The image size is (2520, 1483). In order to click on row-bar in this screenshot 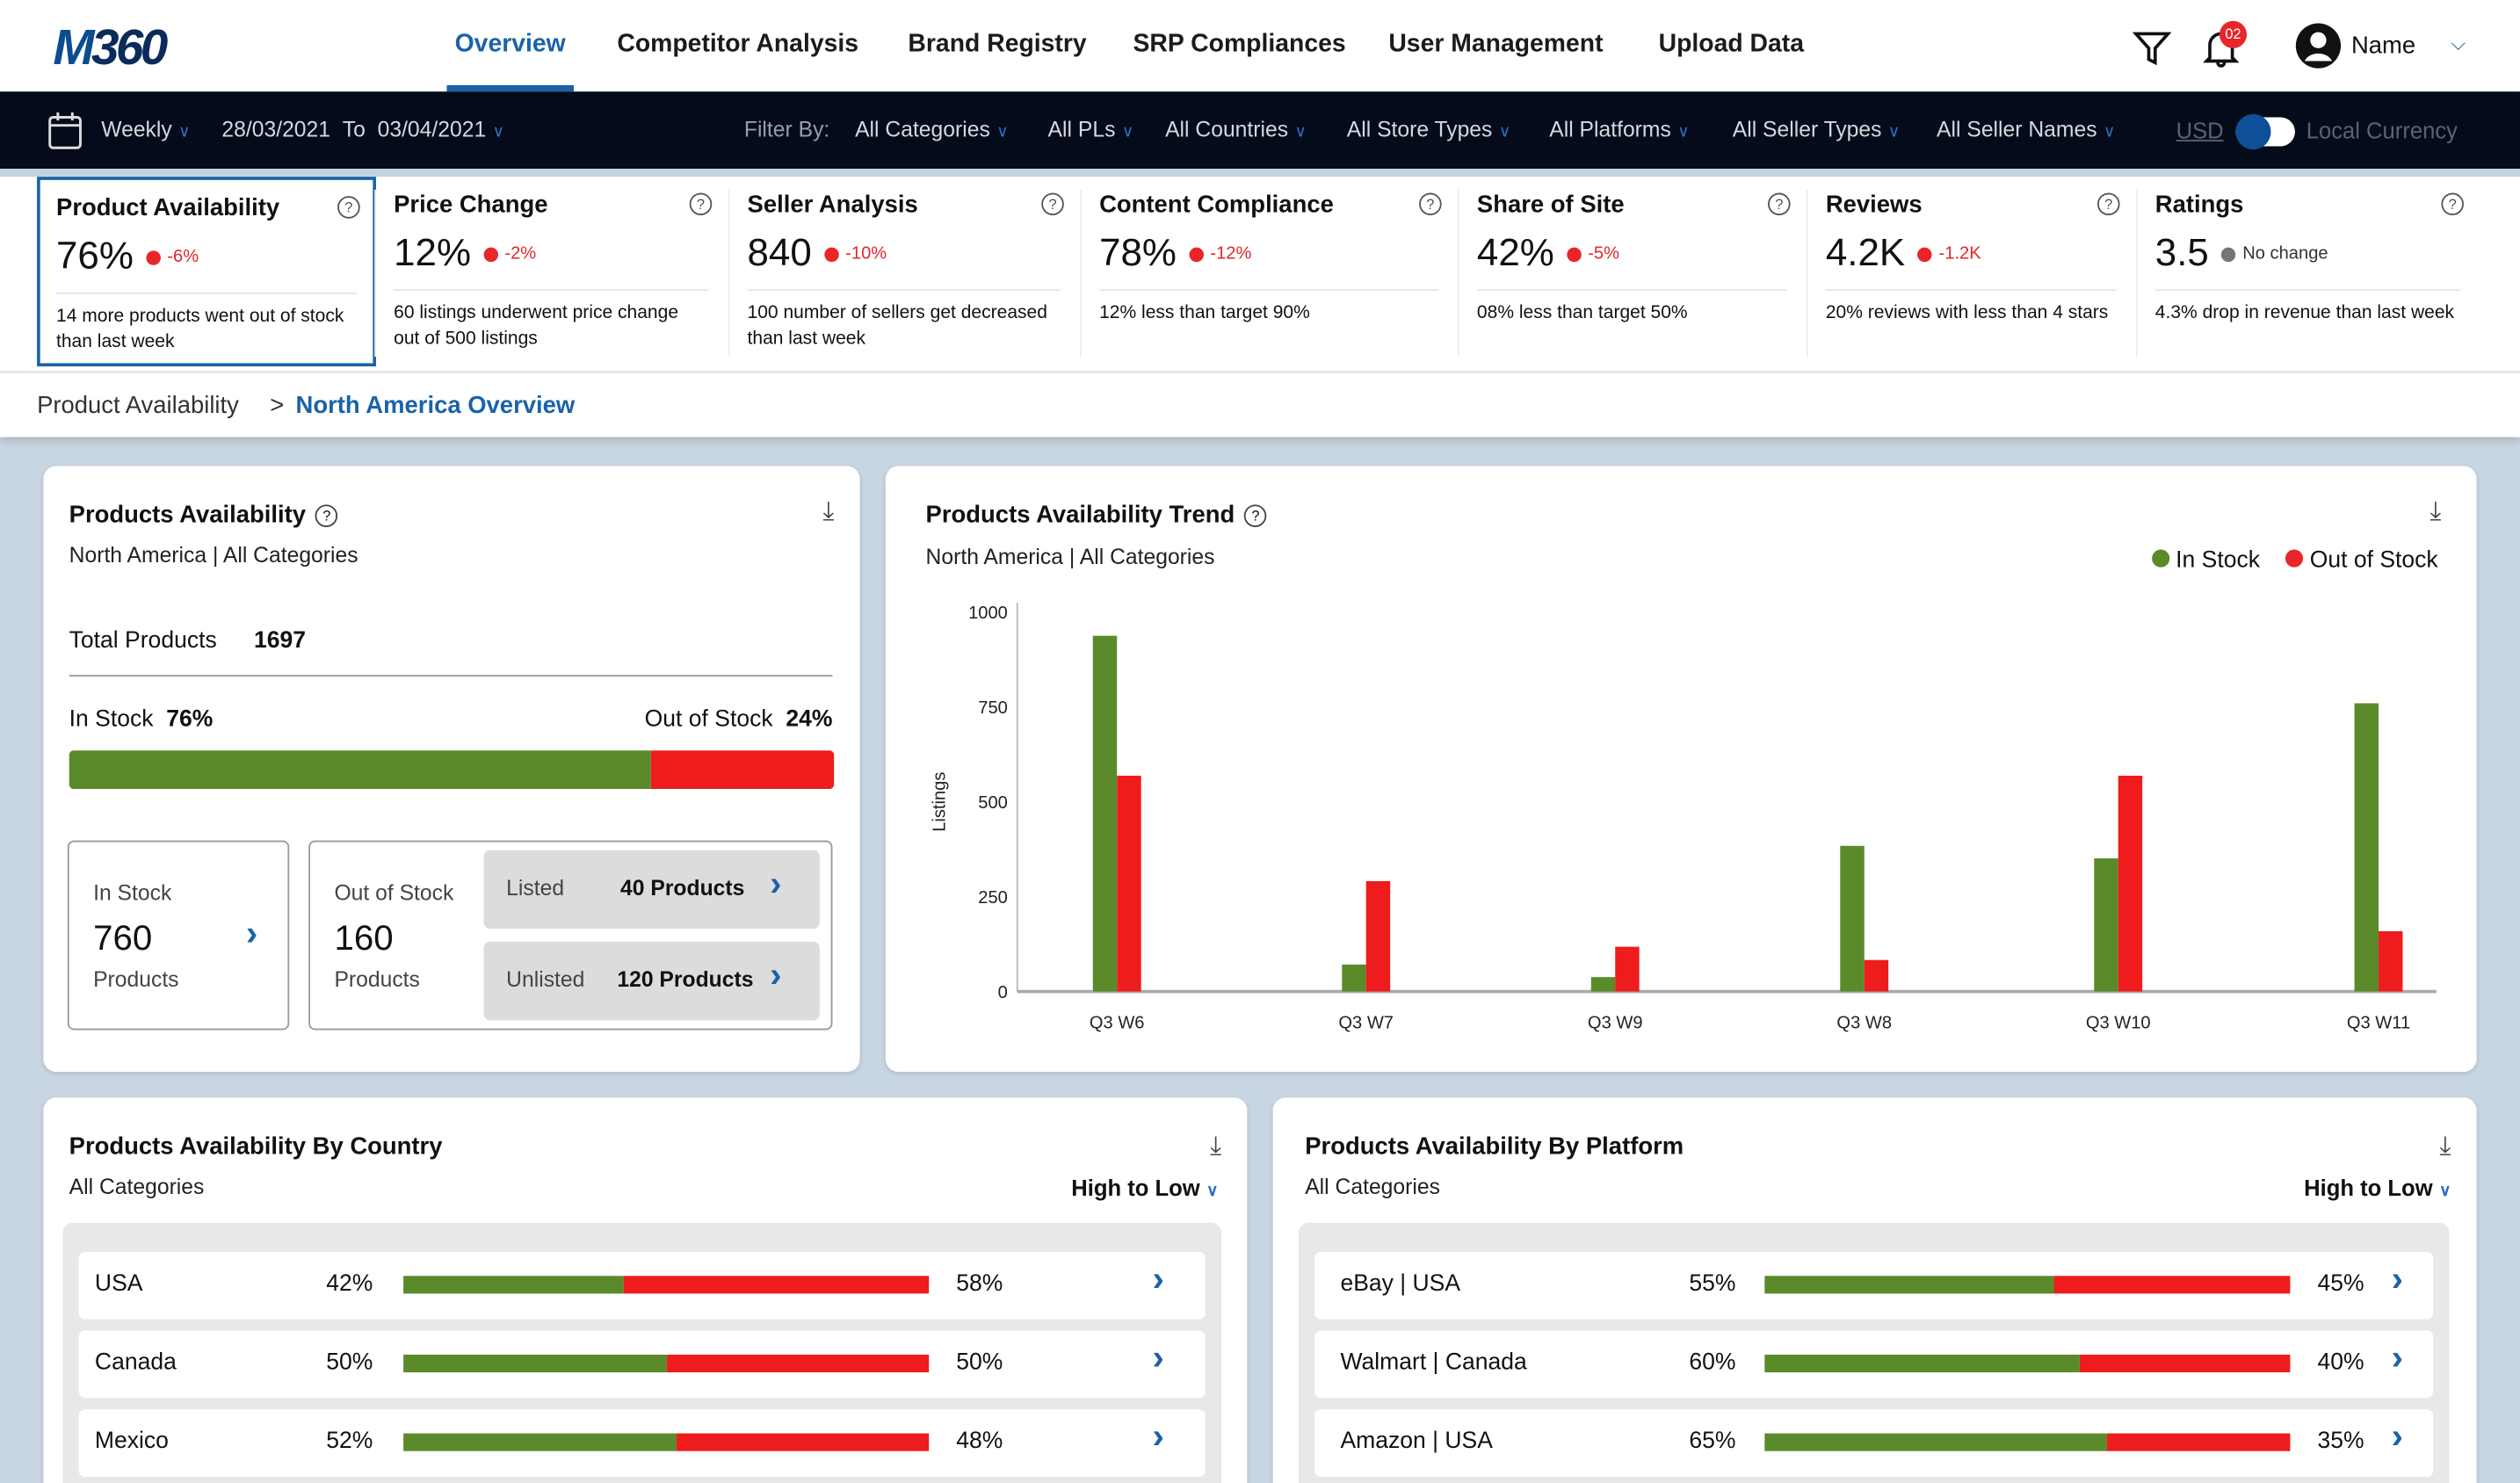, I will do `click(2027, 1364)`.